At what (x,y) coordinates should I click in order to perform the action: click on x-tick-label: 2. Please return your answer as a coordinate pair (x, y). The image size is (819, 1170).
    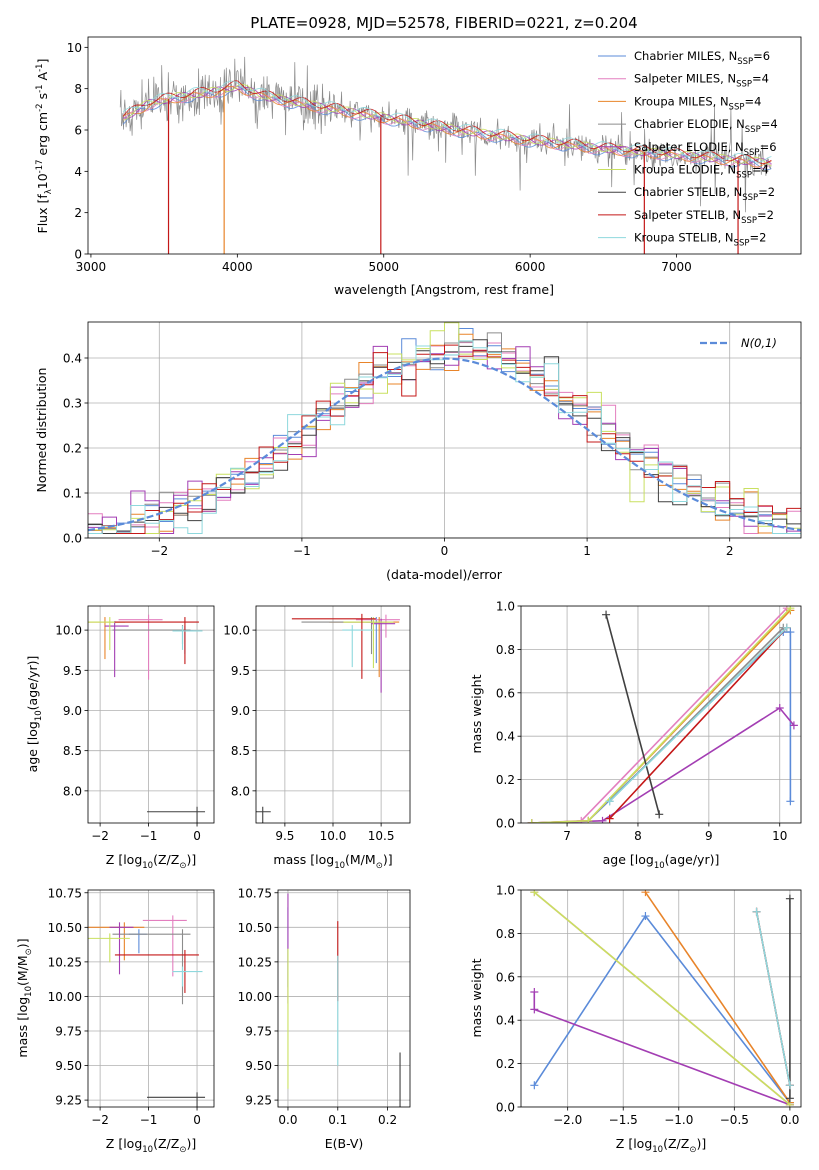
    Looking at the image, I should click on (730, 551).